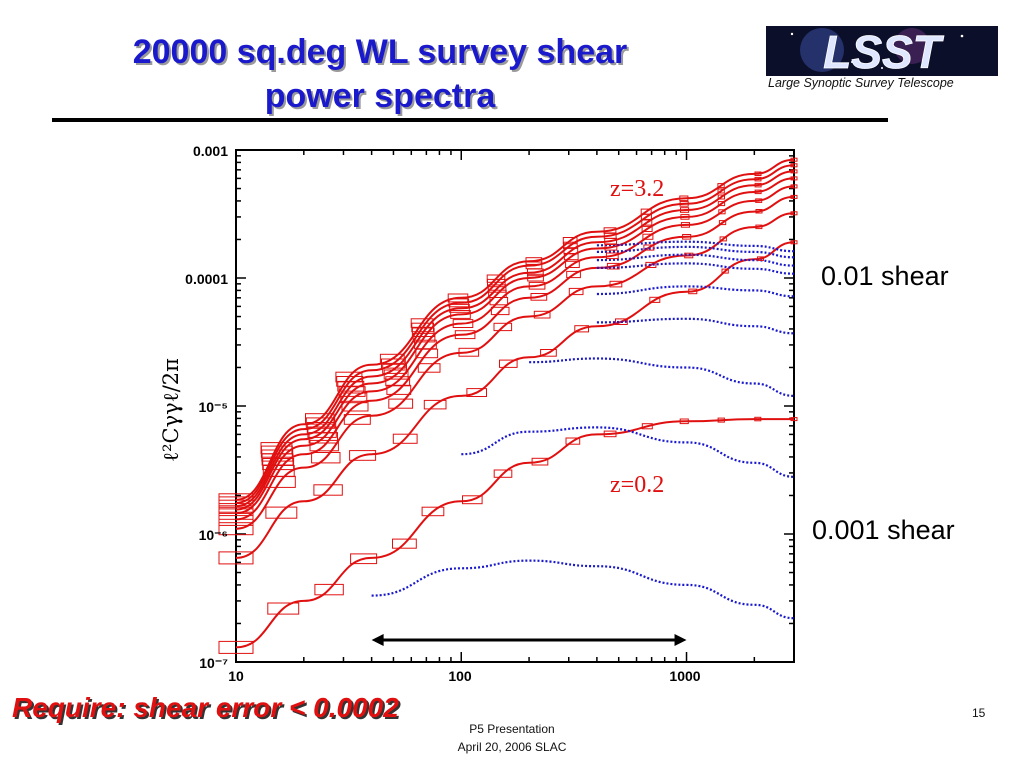  What do you see at coordinates (171, 410) in the screenshot?
I see `y-axis-label: ℓ²Cγγℓ/2π` at bounding box center [171, 410].